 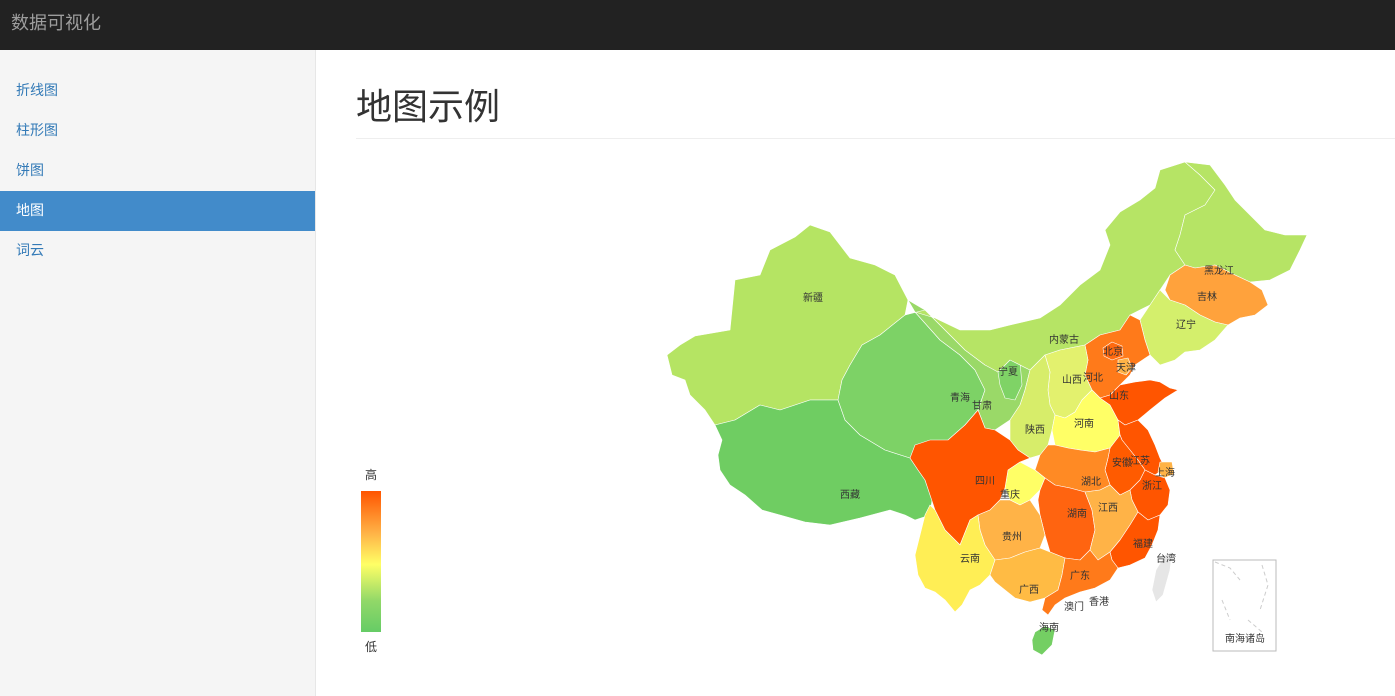 What do you see at coordinates (1166, 558) in the screenshot?
I see `label-taiwan: 台湾` at bounding box center [1166, 558].